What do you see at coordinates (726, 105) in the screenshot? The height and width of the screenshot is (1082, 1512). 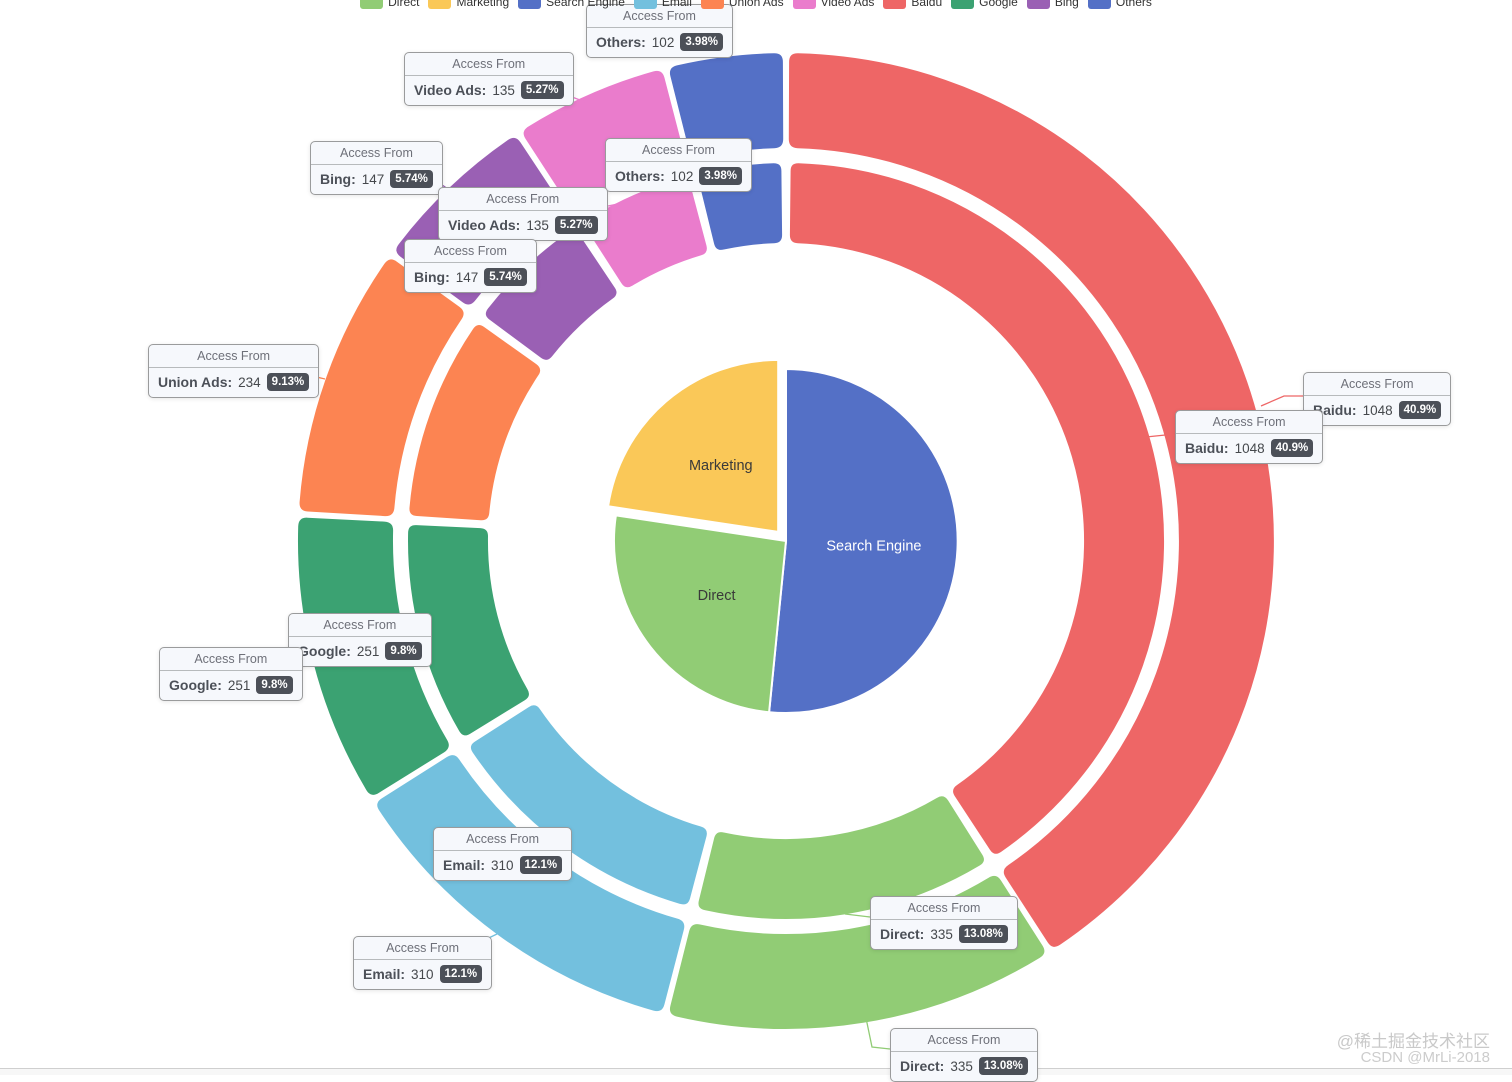 I see `ring-segment-others-outer-ring` at bounding box center [726, 105].